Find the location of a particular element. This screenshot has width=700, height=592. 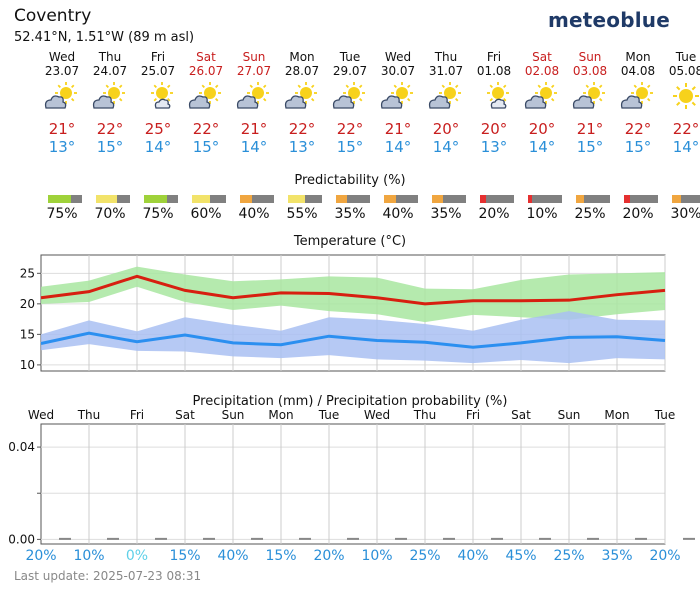

day-date: 05.08 is located at coordinates (684, 71).